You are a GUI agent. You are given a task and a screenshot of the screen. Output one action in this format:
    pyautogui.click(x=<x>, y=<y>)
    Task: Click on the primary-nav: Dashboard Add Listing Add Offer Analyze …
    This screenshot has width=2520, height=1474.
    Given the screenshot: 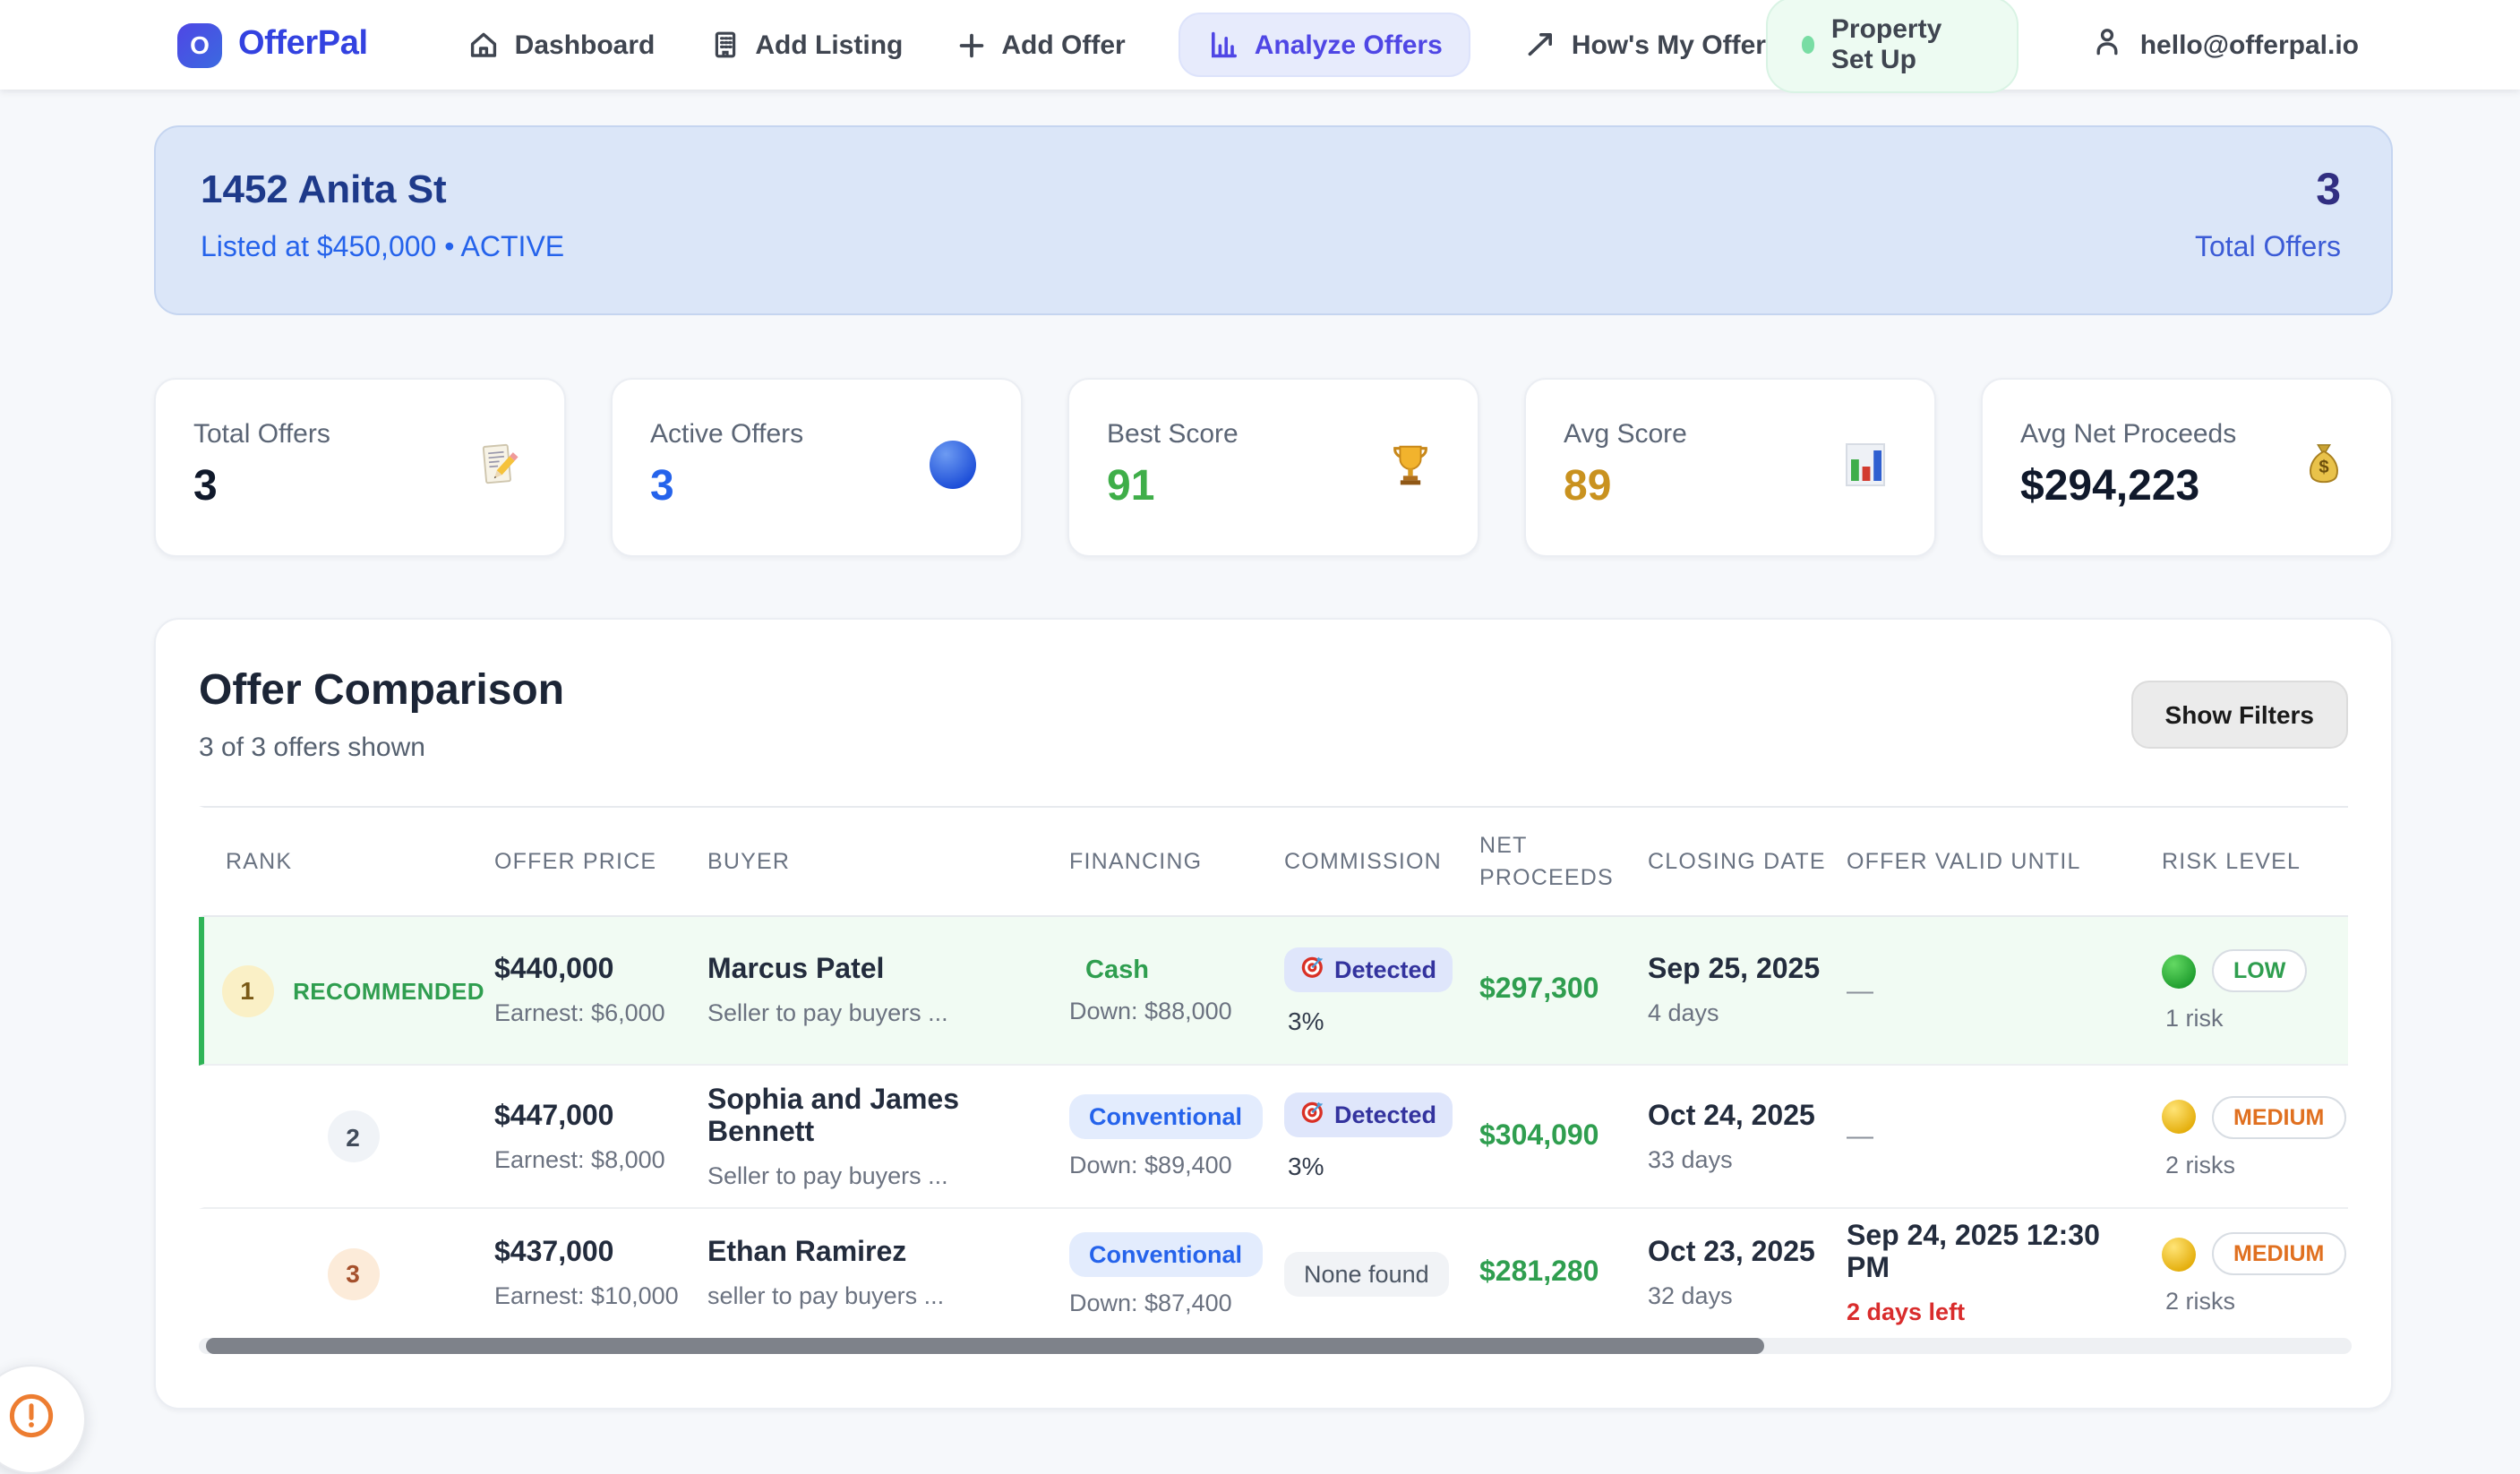 What is the action you would take?
    pyautogui.click(x=1117, y=45)
    